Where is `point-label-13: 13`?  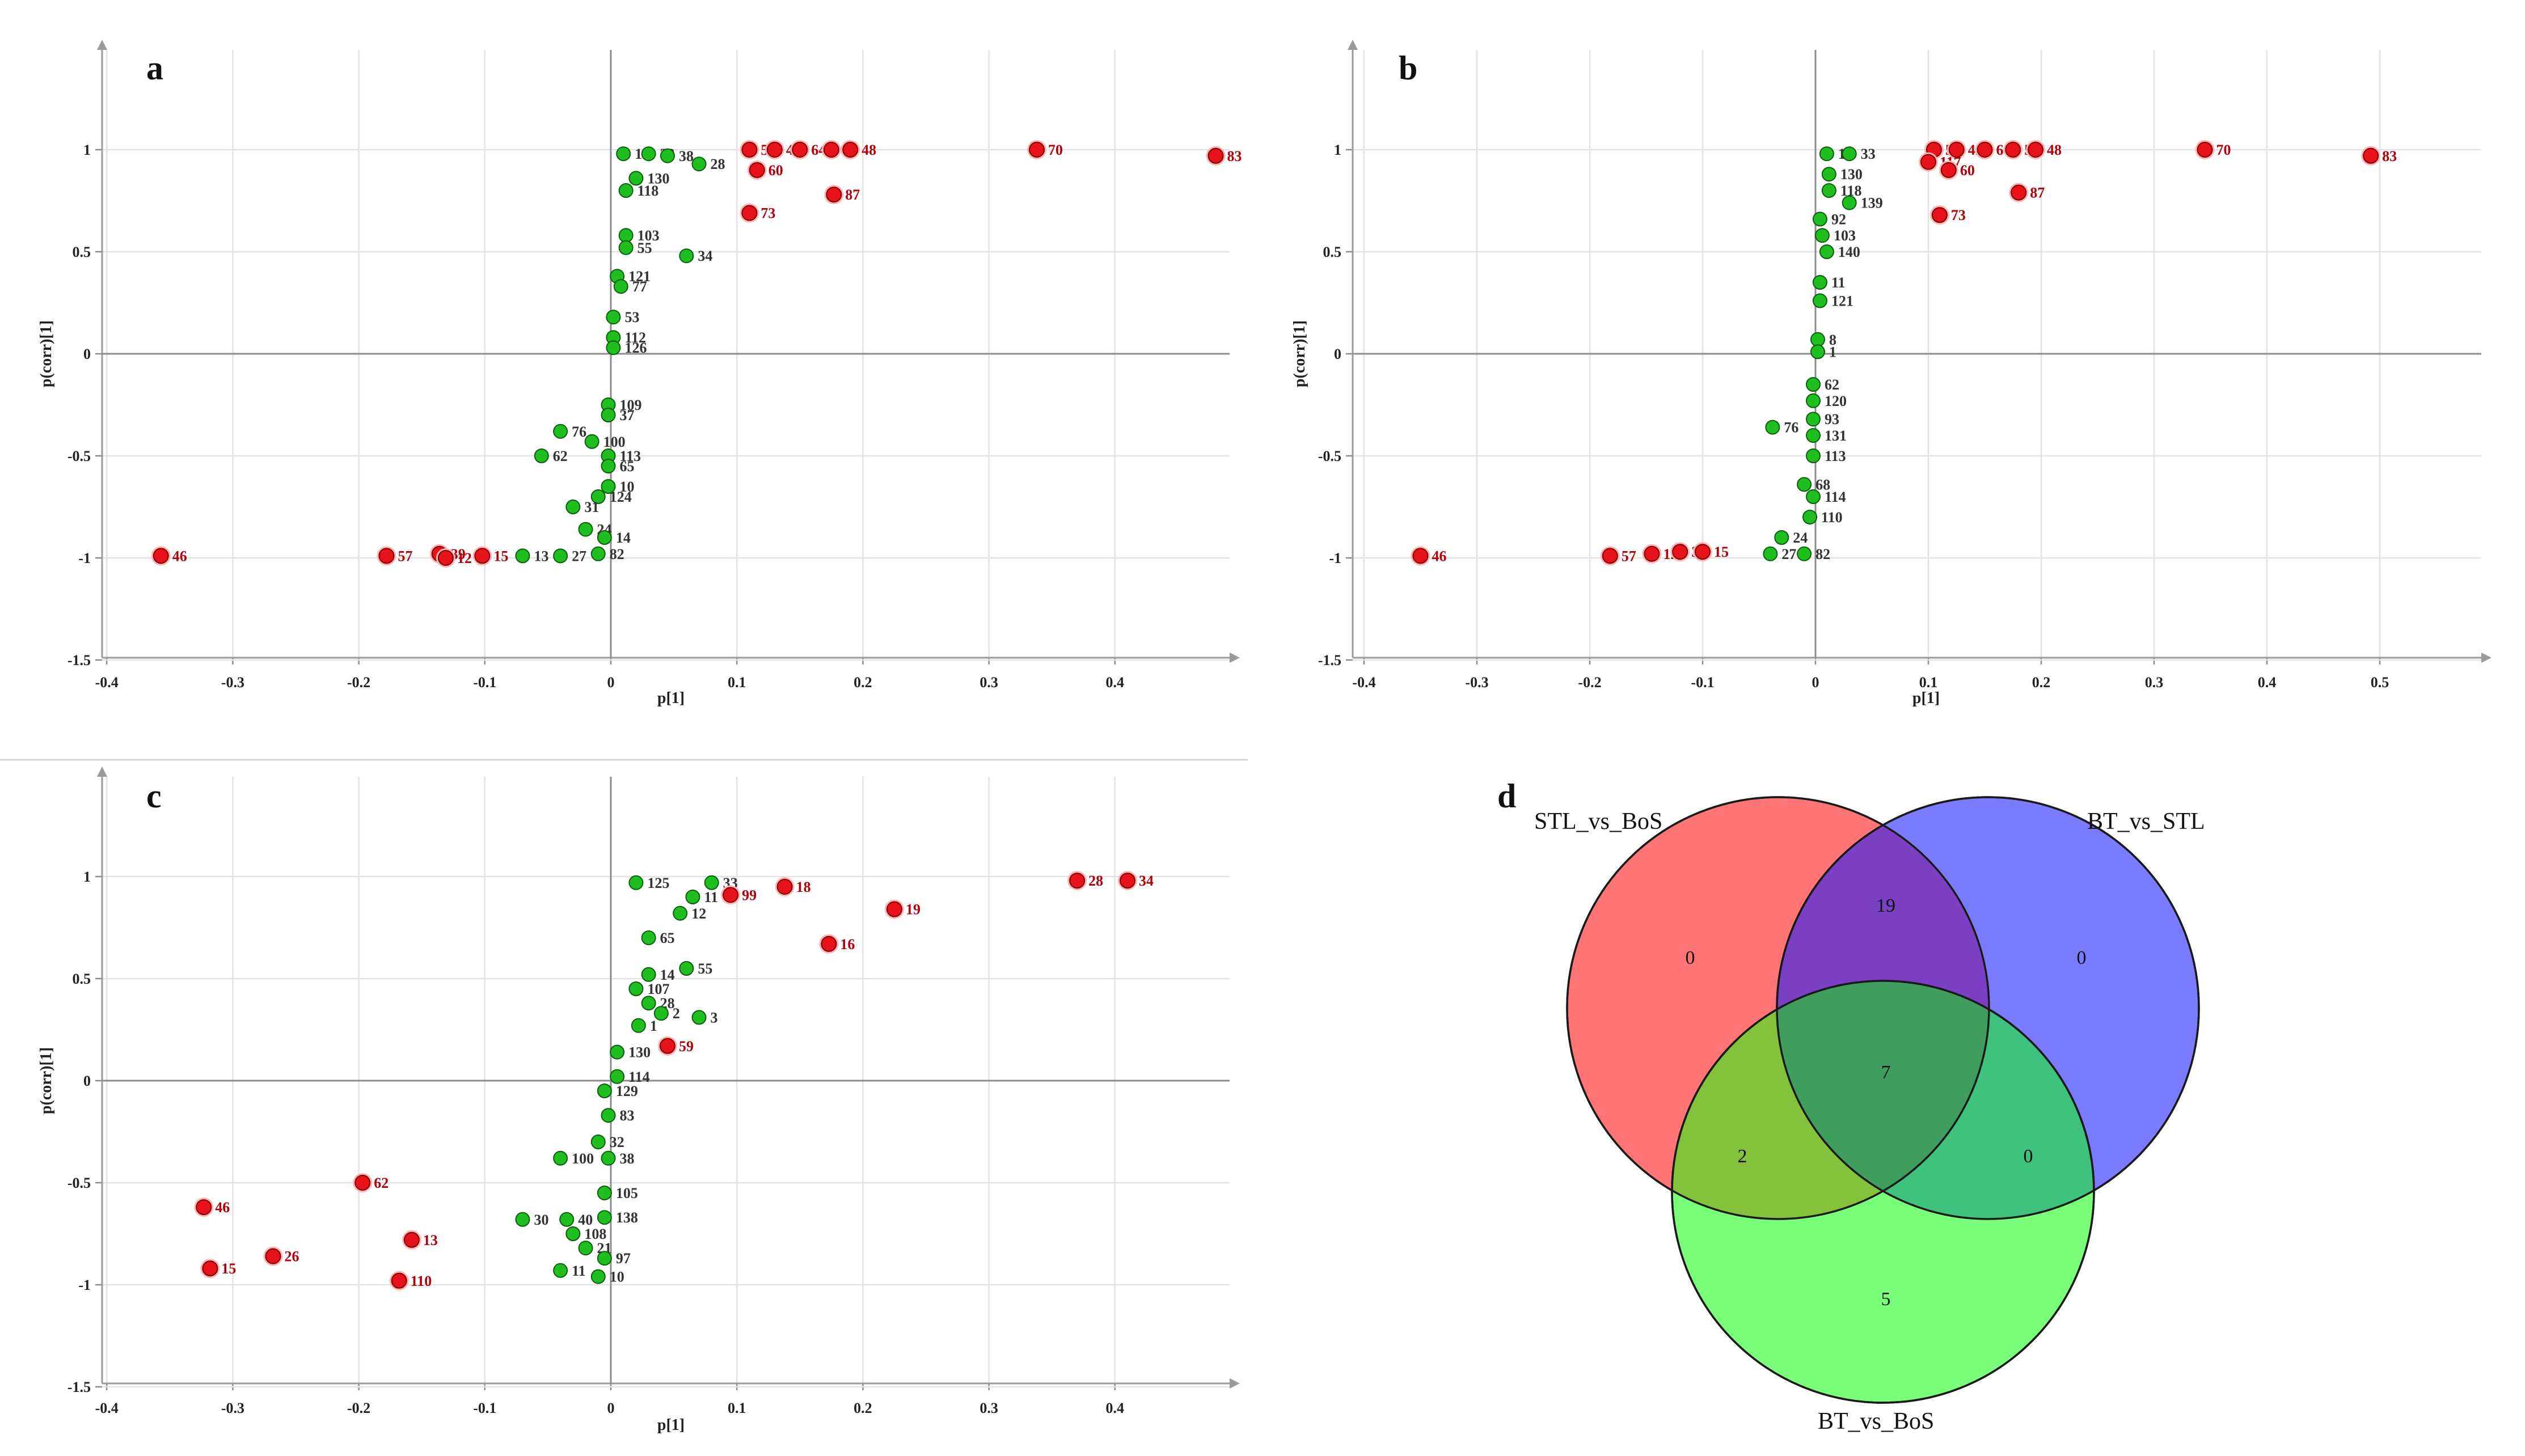
point-label-13: 13 is located at coordinates (541, 556).